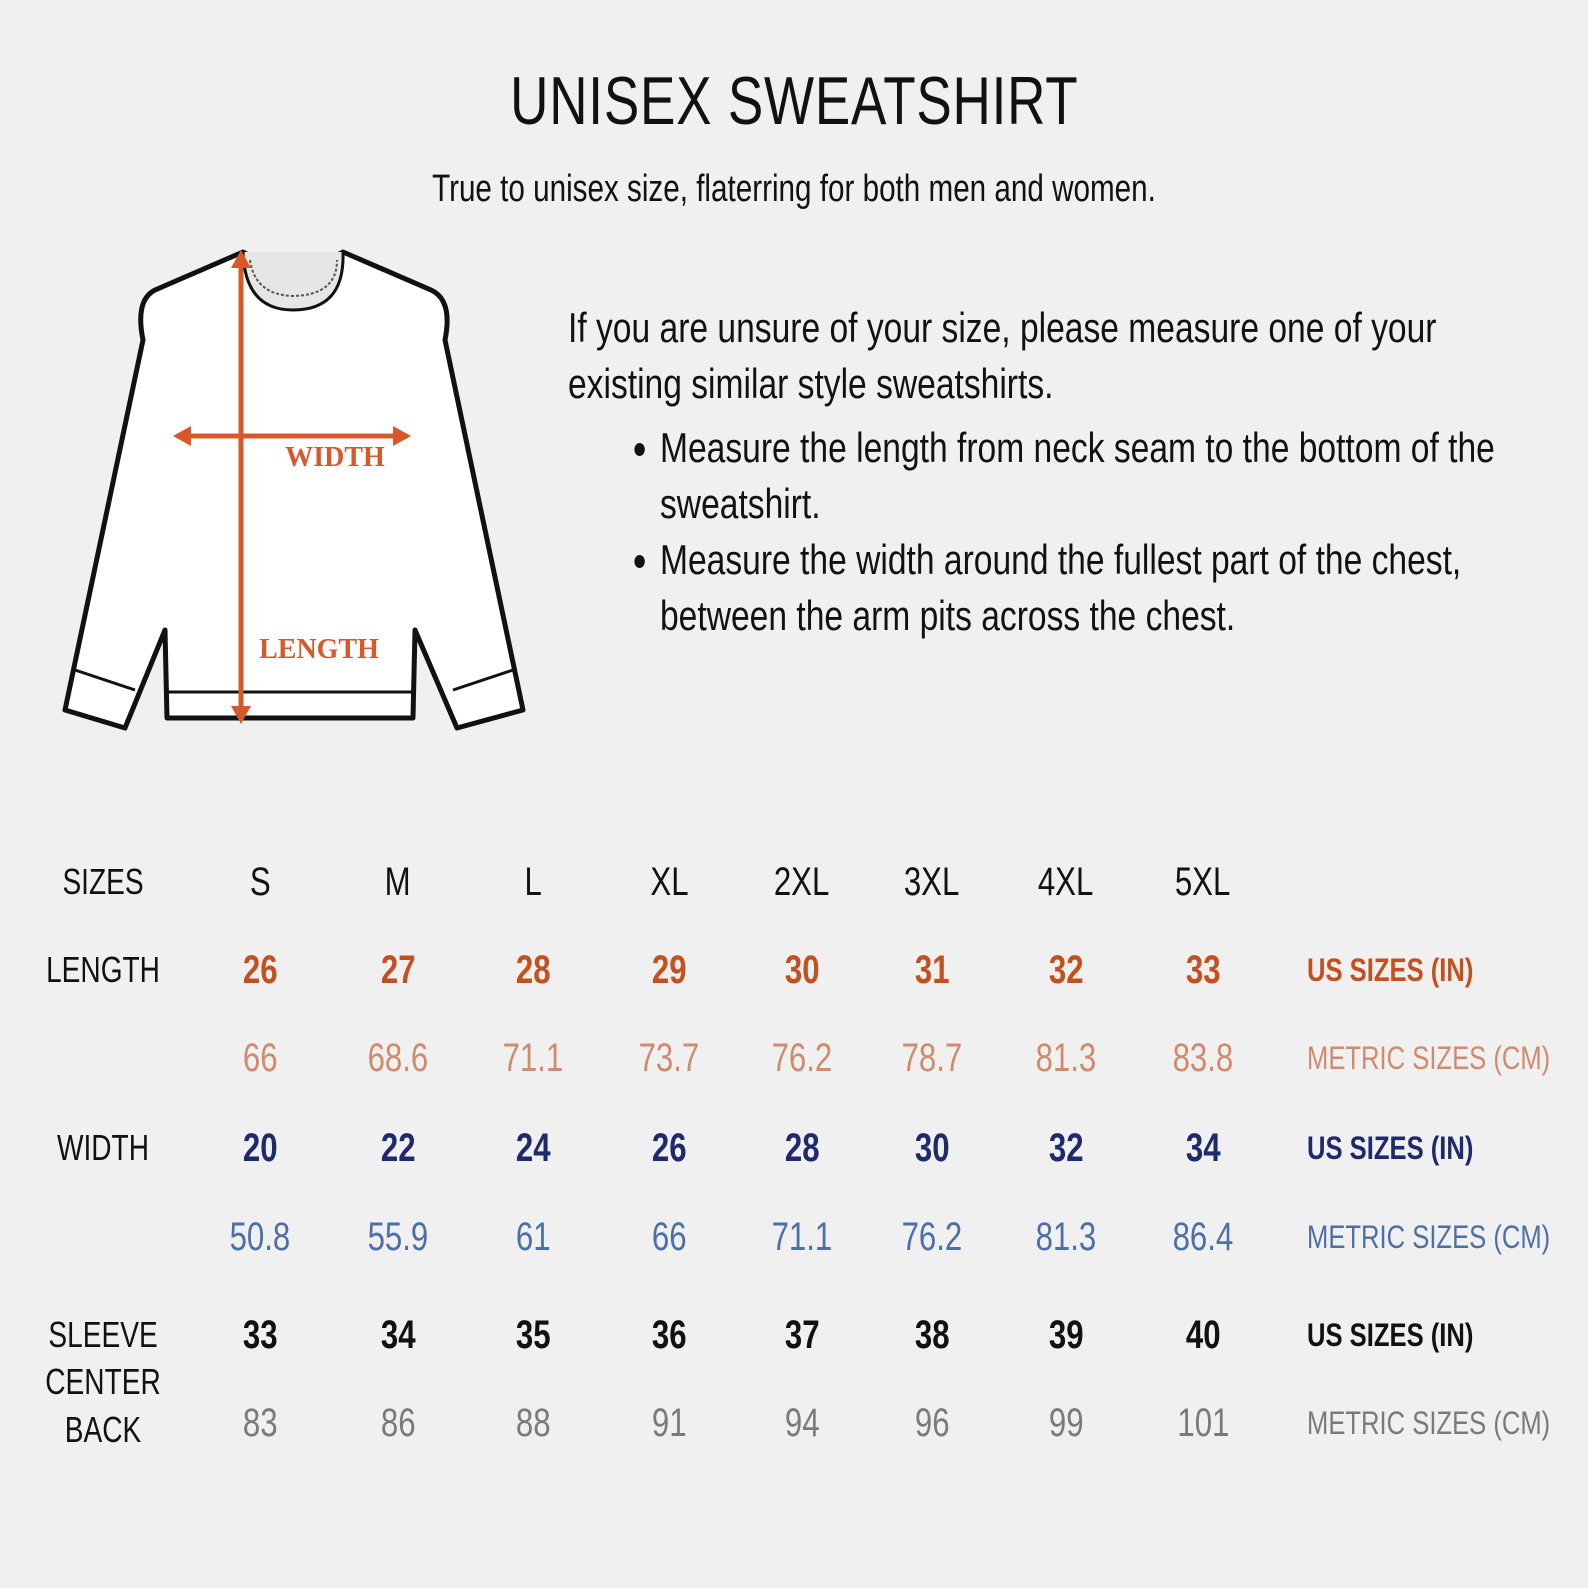 Image resolution: width=1588 pixels, height=1588 pixels. Describe the element at coordinates (397, 882) in the screenshot. I see `size-header: M` at that location.